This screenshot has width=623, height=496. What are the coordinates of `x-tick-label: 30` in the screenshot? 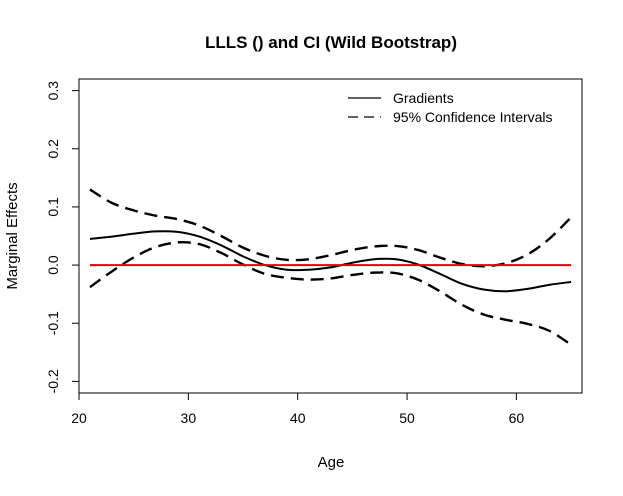 It's located at (189, 418).